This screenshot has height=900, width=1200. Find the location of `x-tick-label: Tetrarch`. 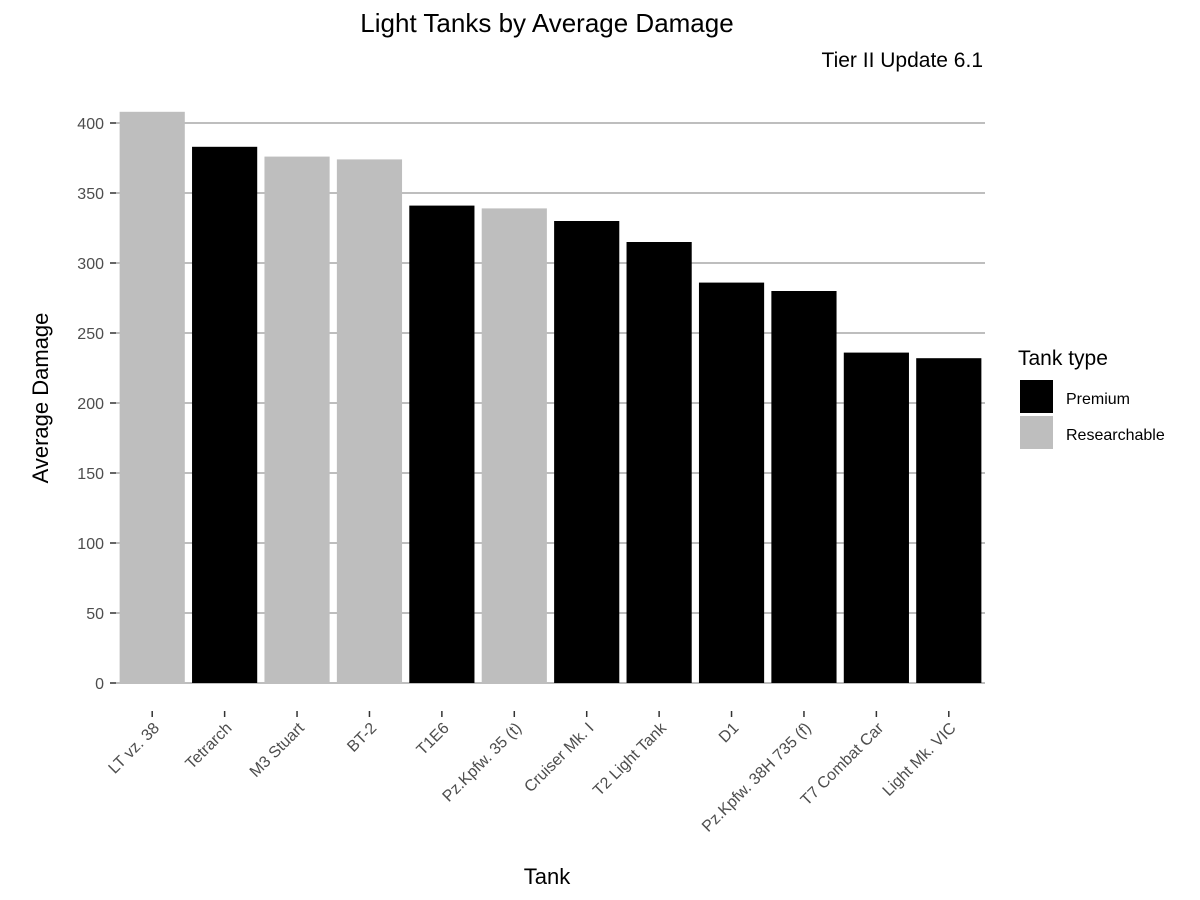

x-tick-label: Tetrarch is located at coordinates (209, 746).